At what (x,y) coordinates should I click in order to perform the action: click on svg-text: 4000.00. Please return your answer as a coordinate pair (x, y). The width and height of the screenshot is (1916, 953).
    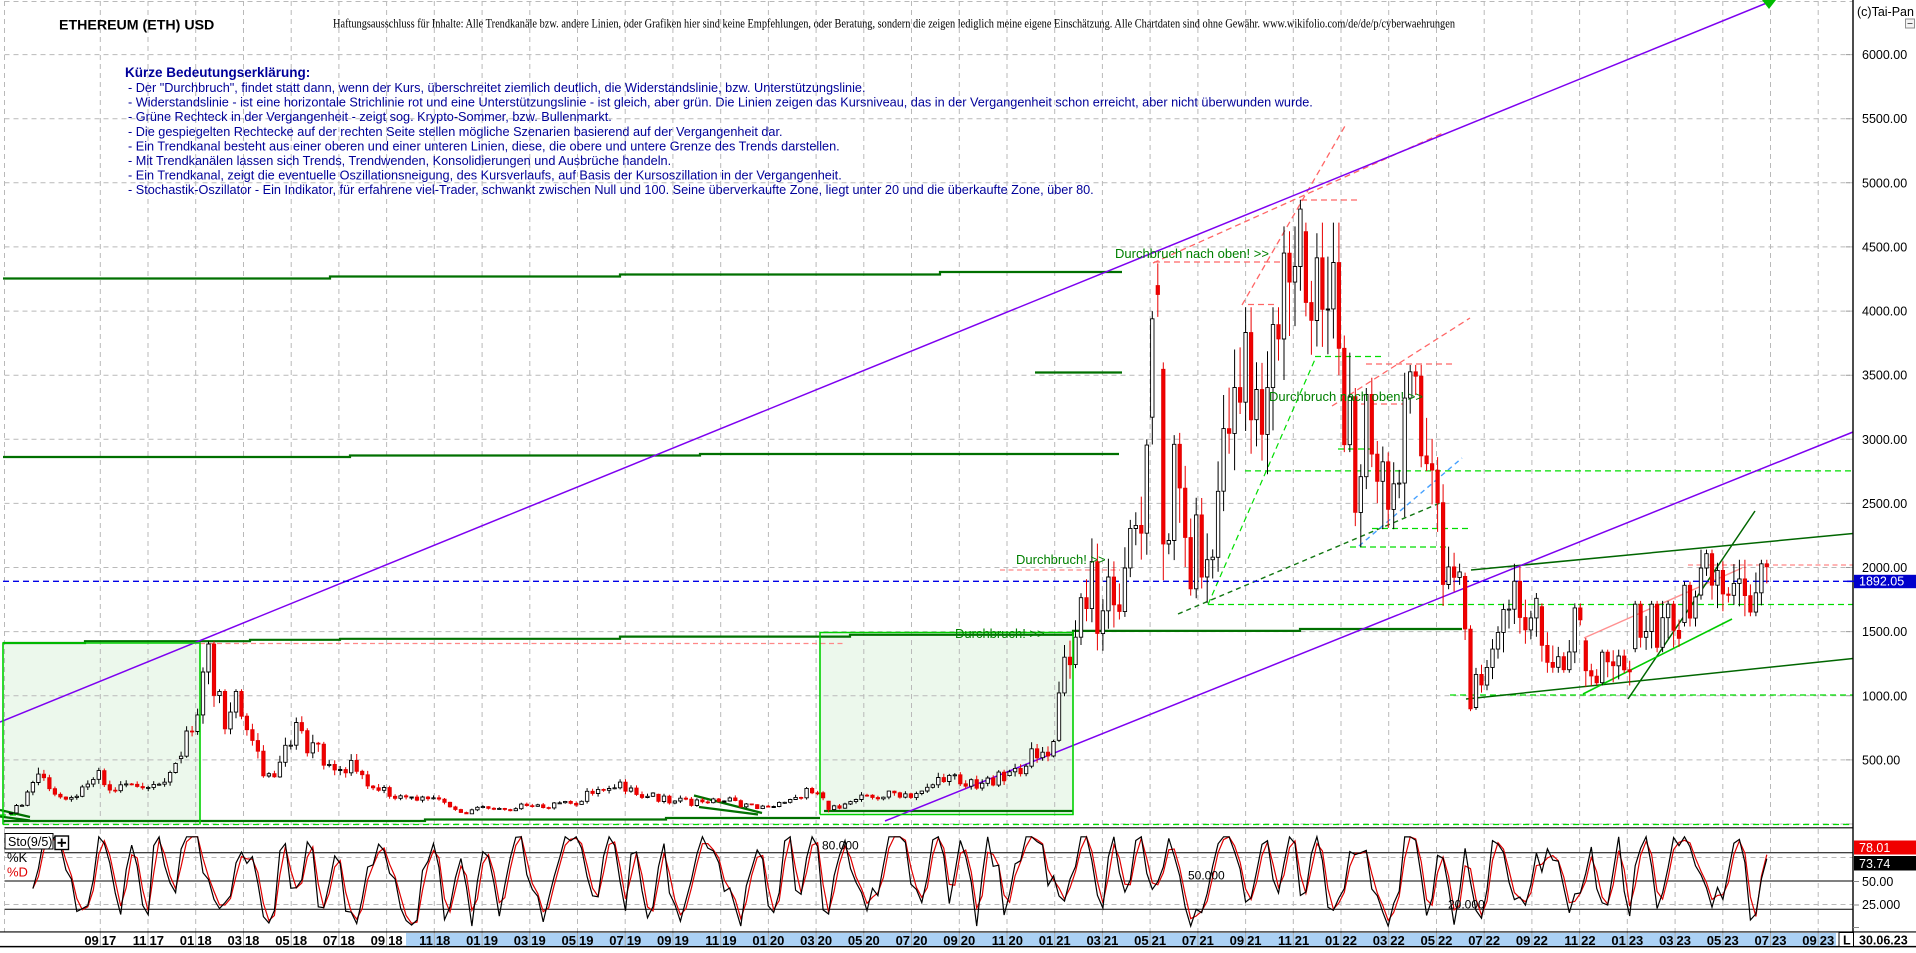
    Looking at the image, I should click on (1884, 312).